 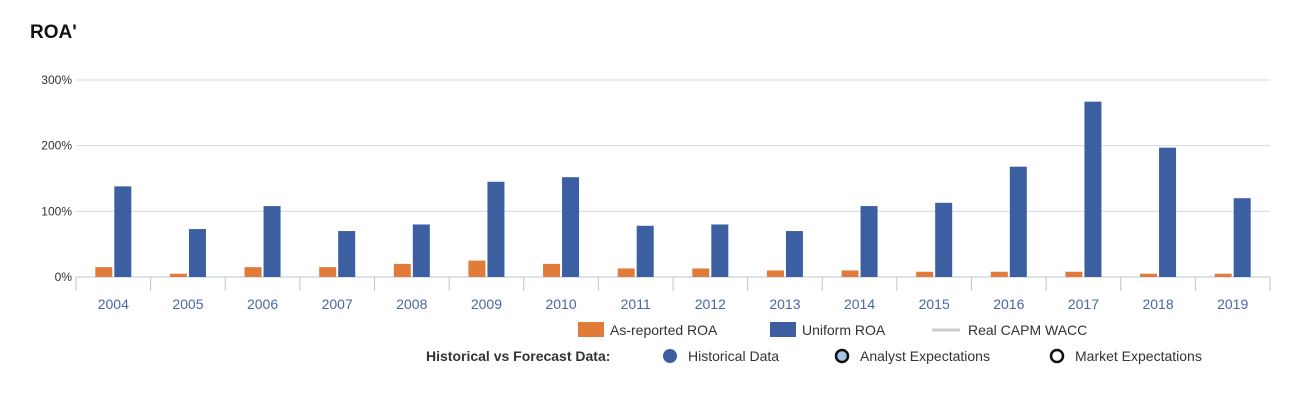 What do you see at coordinates (1027, 330) in the screenshot?
I see `legend-label: Real CAPM WACC` at bounding box center [1027, 330].